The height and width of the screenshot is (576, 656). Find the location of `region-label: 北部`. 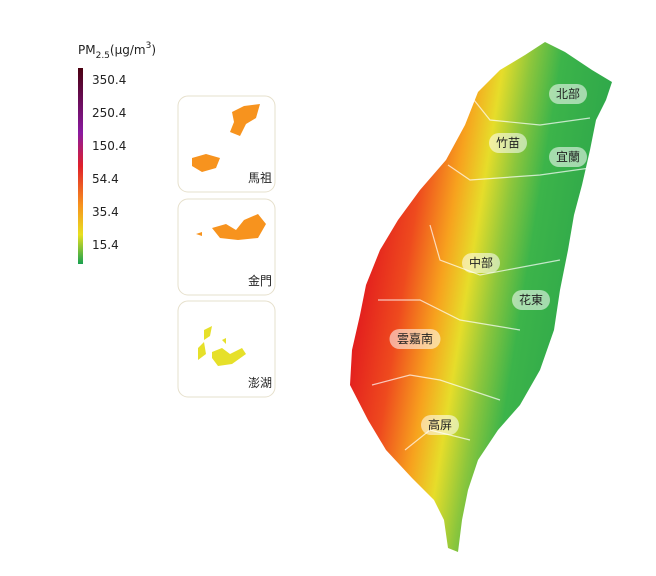

region-label: 北部 is located at coordinates (568, 93).